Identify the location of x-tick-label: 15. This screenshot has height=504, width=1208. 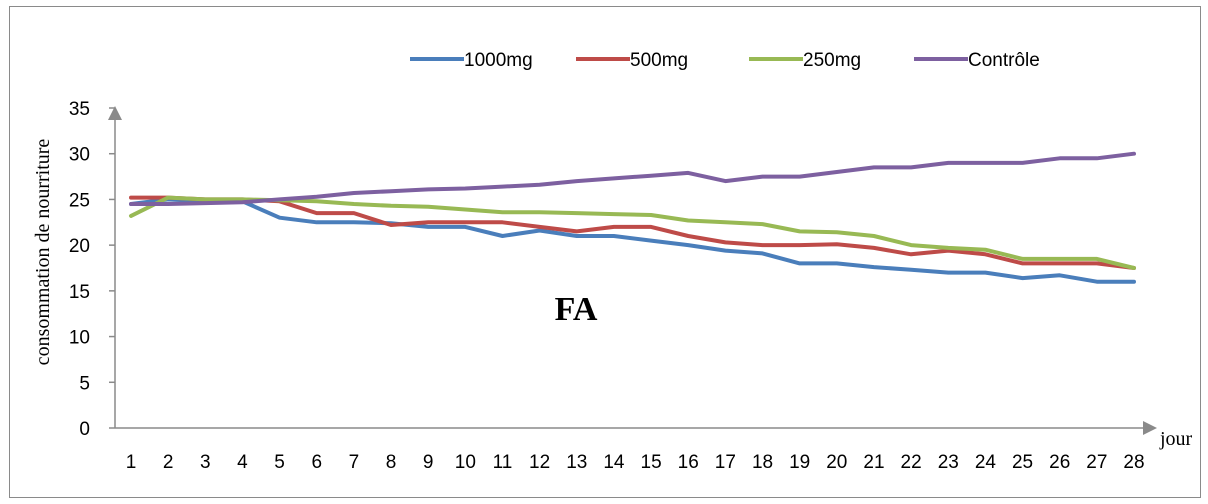
(651, 462).